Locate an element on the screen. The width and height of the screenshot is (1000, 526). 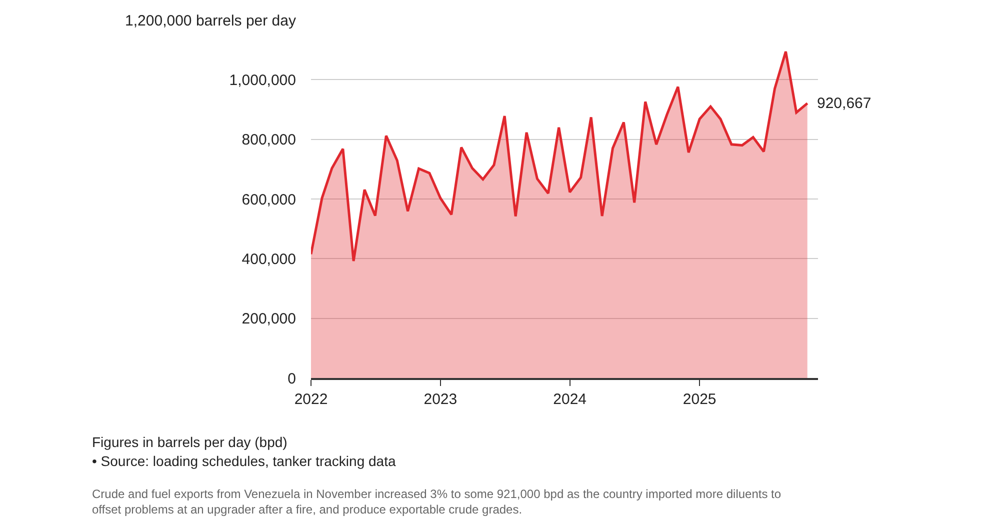
x-tick-label: 2023 is located at coordinates (441, 399).